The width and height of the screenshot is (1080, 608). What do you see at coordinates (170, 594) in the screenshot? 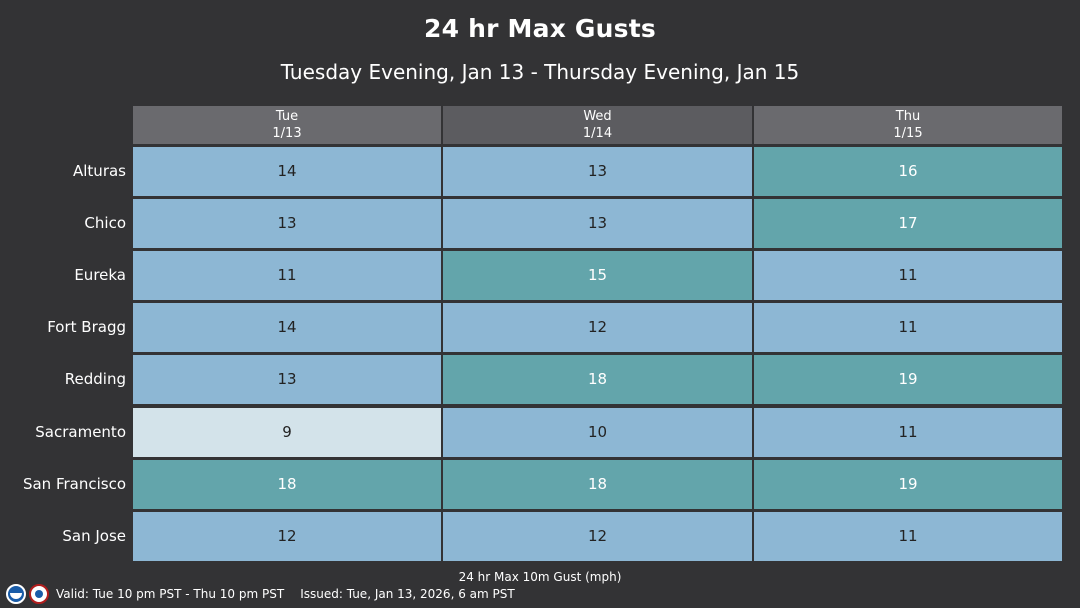
I see `valid-time: Valid: Tue 10 pm PST - Thu 10 pm PST` at bounding box center [170, 594].